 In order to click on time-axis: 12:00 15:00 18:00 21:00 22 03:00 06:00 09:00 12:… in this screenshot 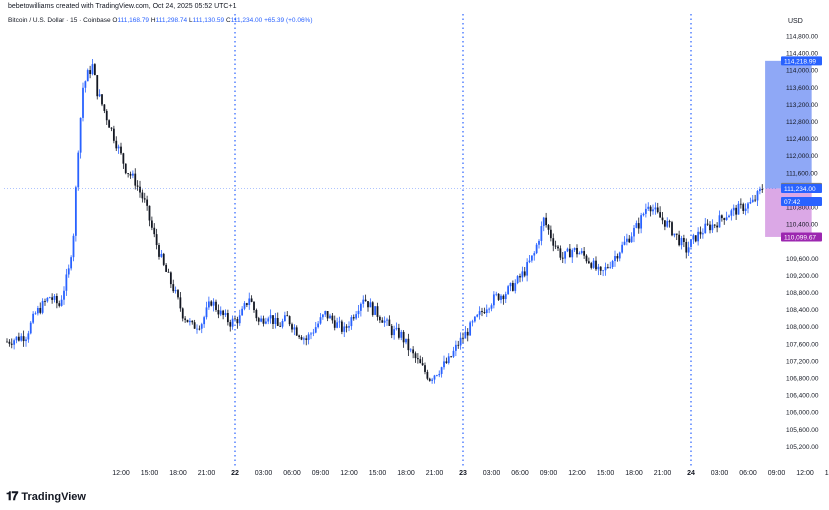, I will do `click(470, 473)`.